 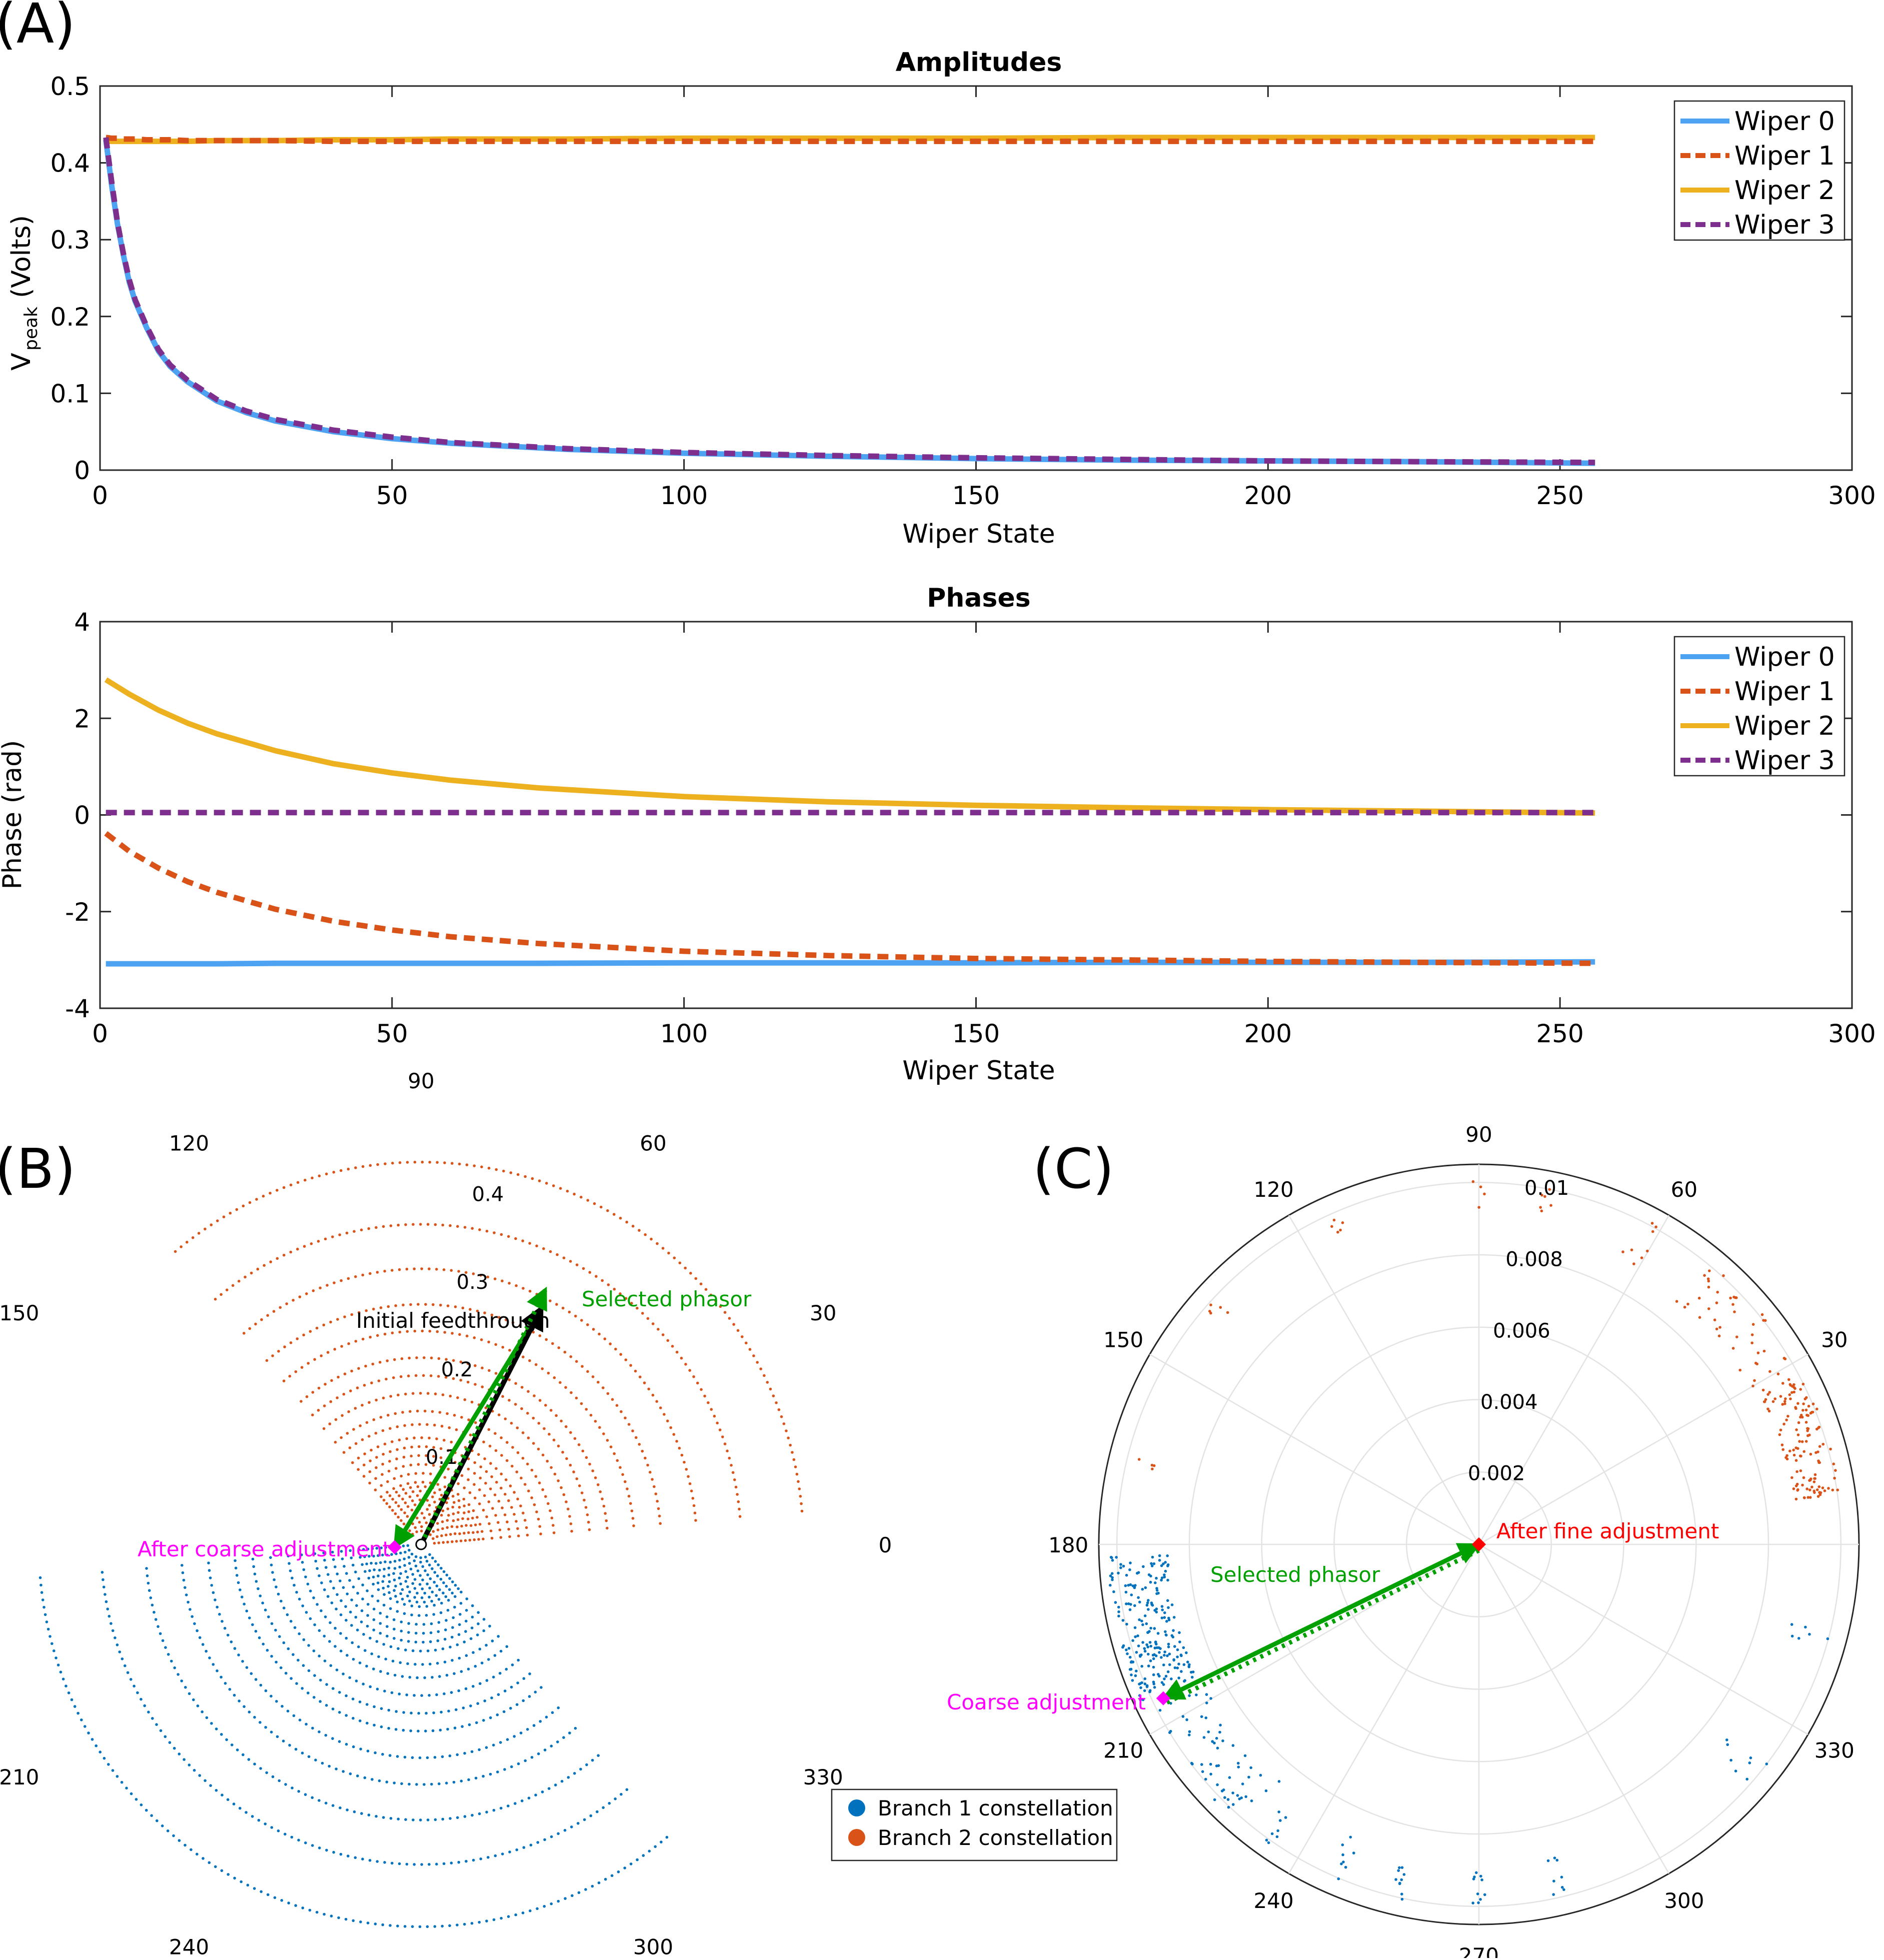 What do you see at coordinates (1123, 1340) in the screenshot?
I see `polar-c-theta-label: 150` at bounding box center [1123, 1340].